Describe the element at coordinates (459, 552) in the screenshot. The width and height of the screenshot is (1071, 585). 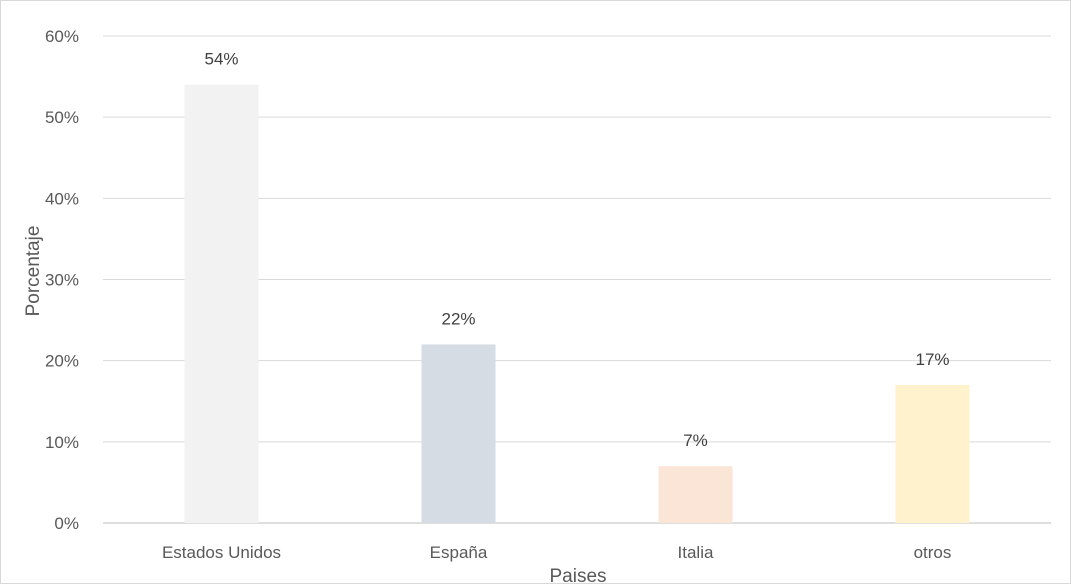
I see `x-tick-label: España` at that location.